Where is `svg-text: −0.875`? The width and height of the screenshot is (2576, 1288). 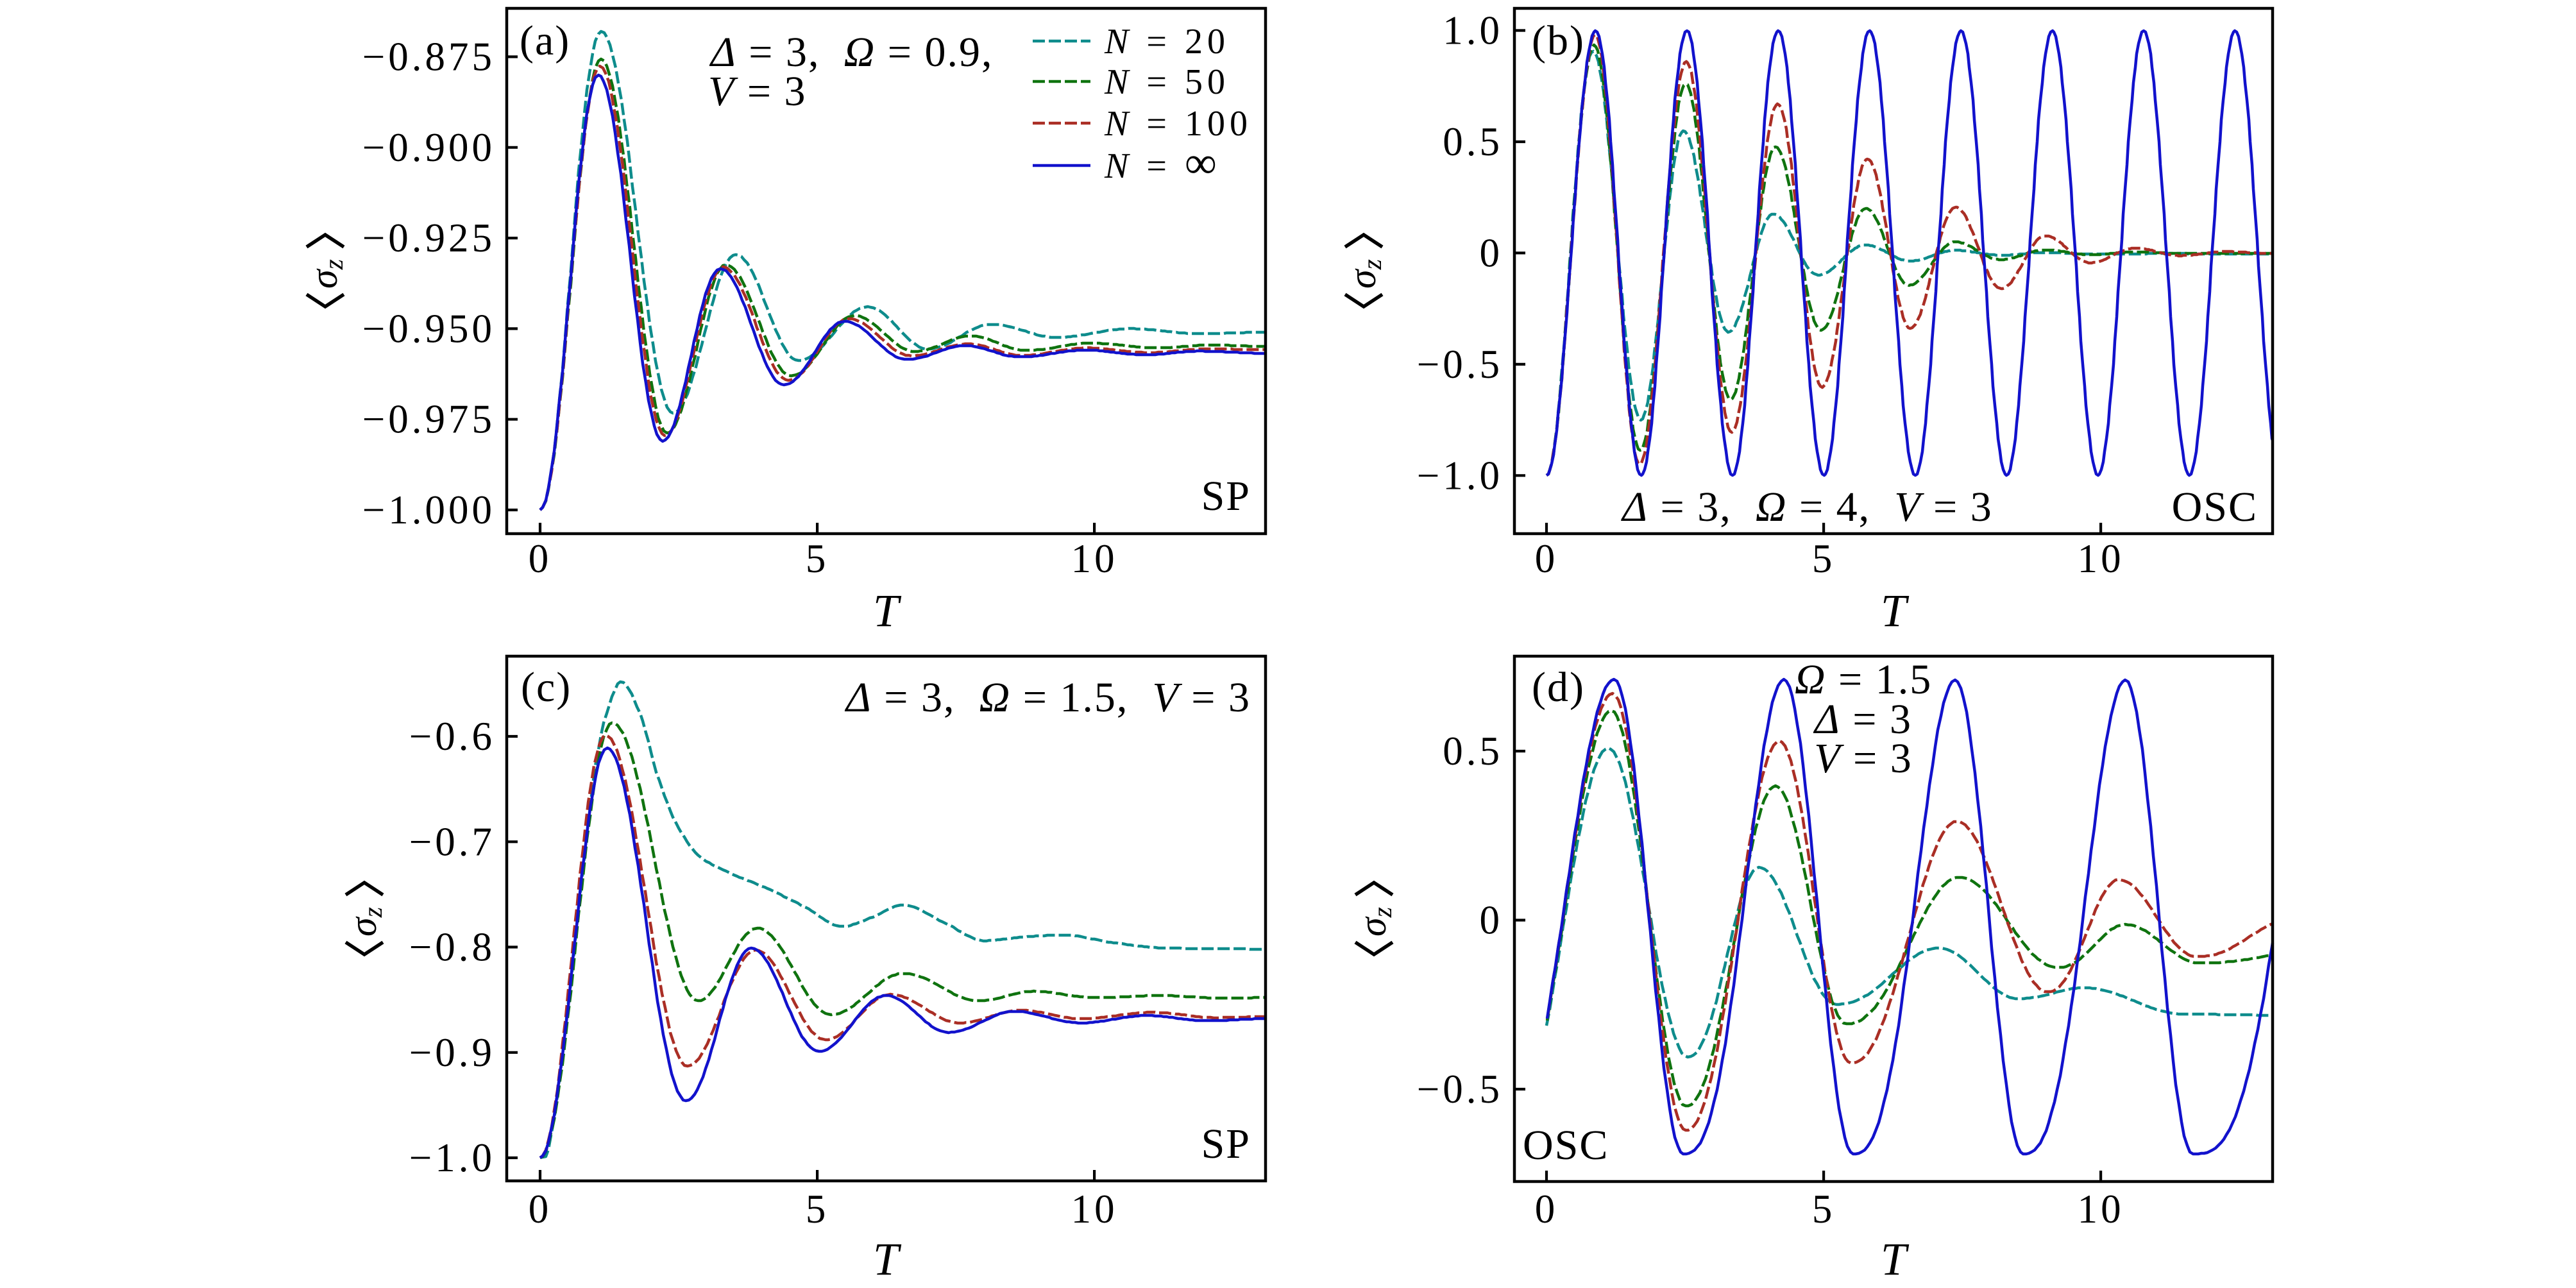
svg-text: −0.875 is located at coordinates (428, 57).